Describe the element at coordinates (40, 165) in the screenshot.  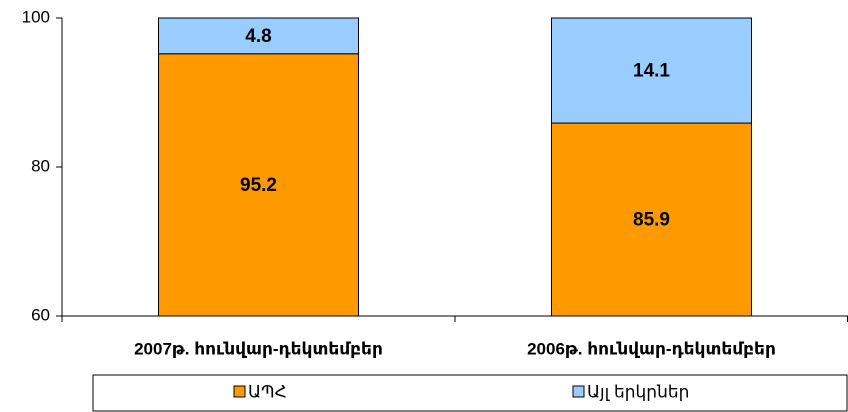
I see `y-tick-label: 80` at that location.